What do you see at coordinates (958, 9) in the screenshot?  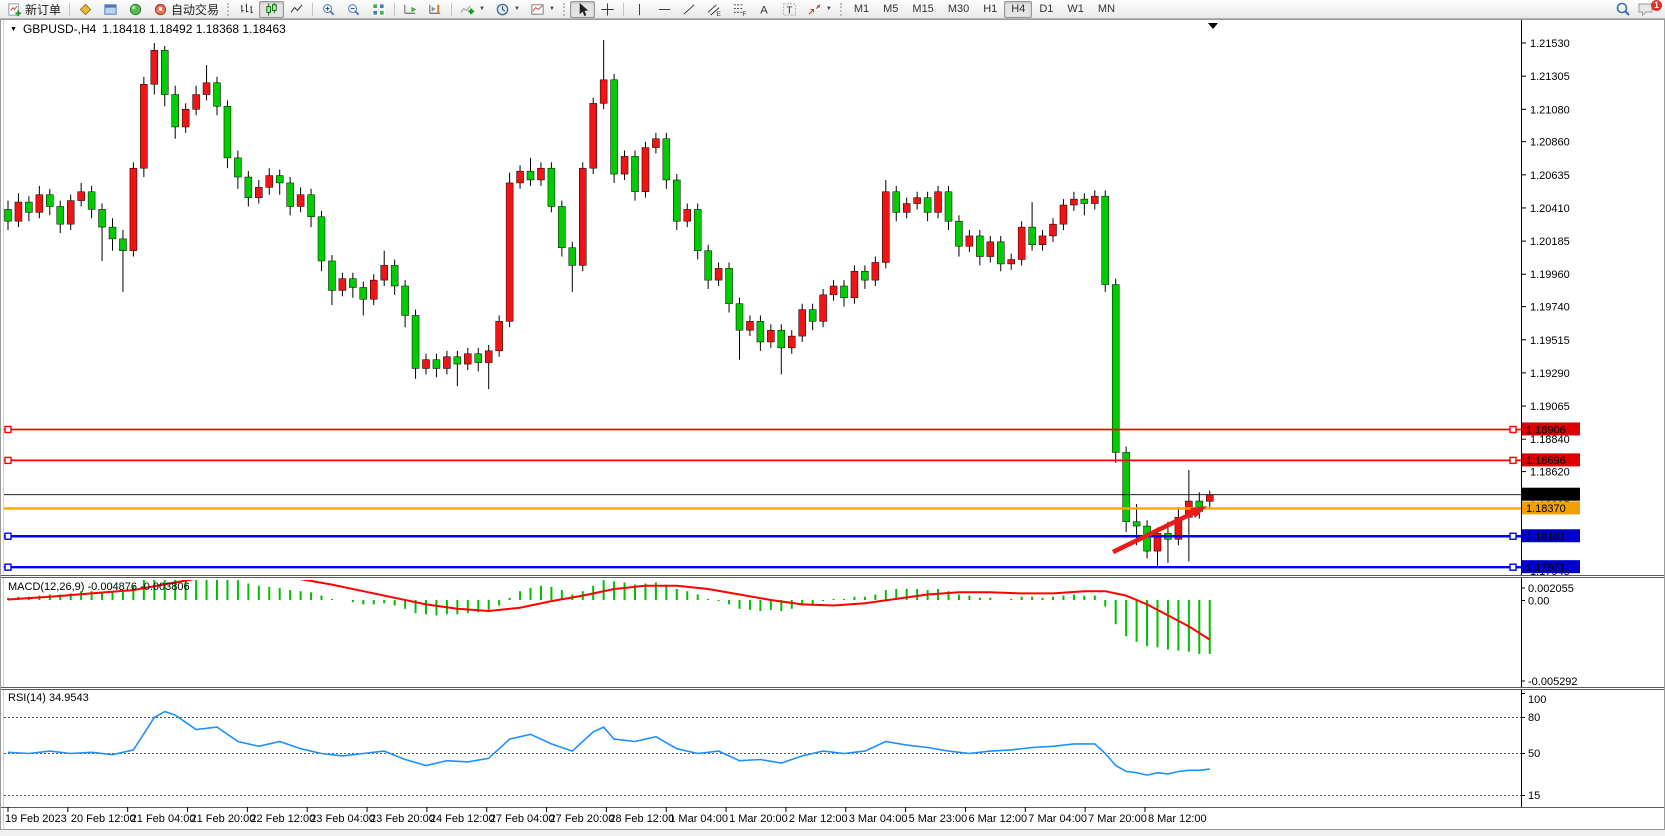 I see `timeframe-m30: M30` at bounding box center [958, 9].